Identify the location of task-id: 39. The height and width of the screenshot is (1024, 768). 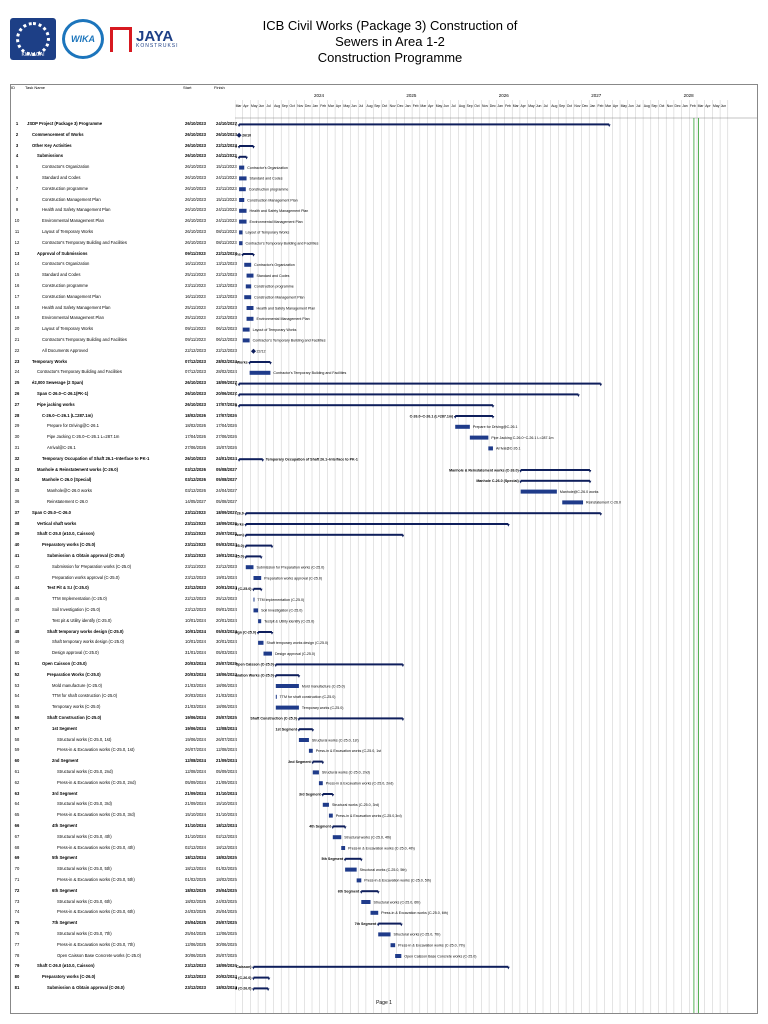
(17, 534).